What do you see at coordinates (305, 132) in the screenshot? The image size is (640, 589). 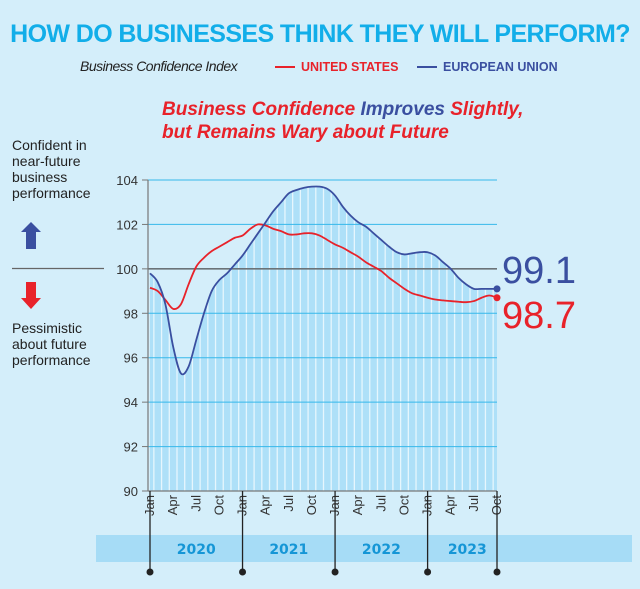 I see `headline-line2: but Remains Wary about Future` at bounding box center [305, 132].